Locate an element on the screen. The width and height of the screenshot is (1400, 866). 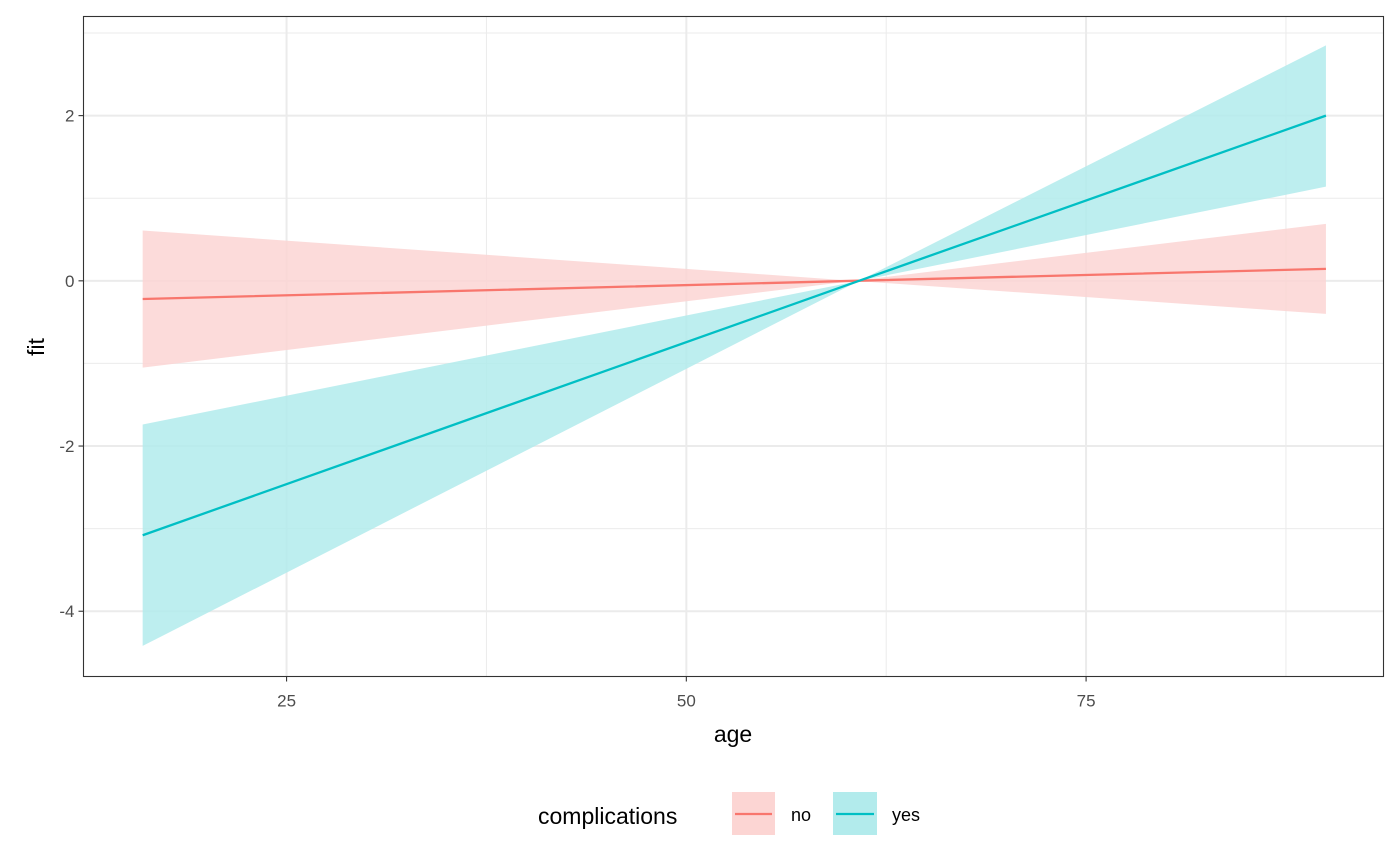
legend: complications no yes is located at coordinates (729, 813).